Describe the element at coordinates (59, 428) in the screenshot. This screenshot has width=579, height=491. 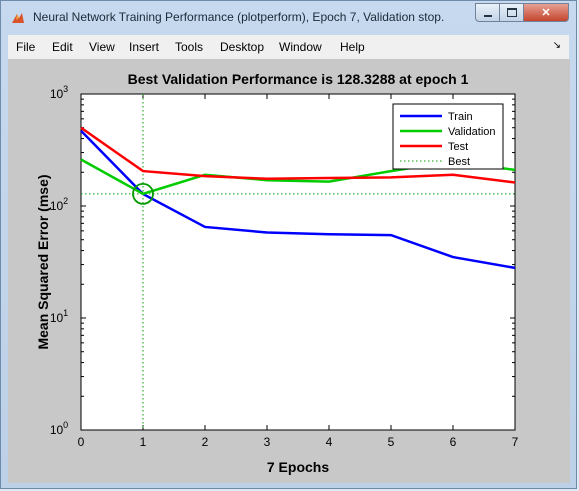
I see `y-tick-label: 10⁰` at that location.